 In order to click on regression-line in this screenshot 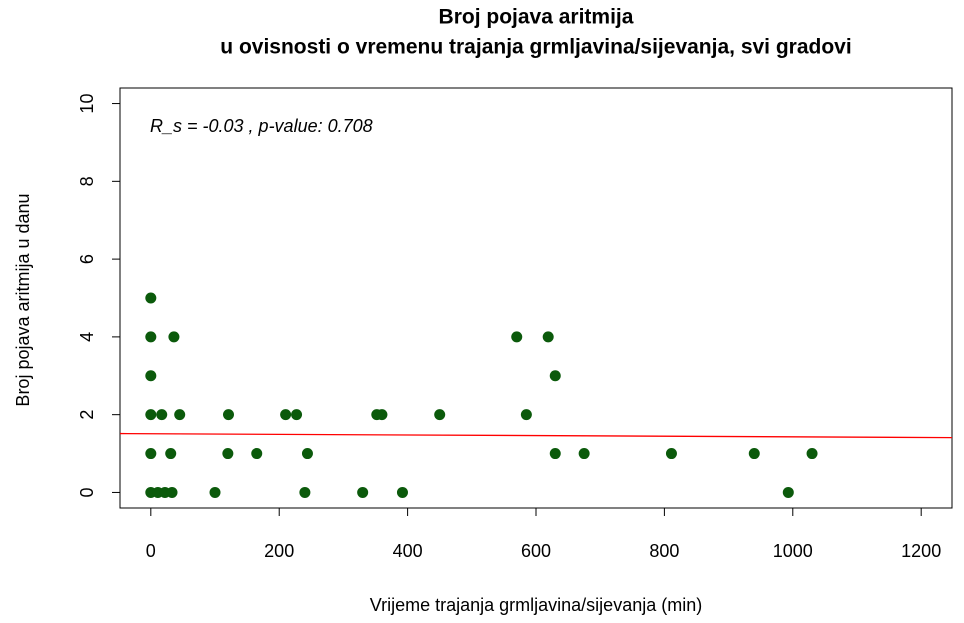, I will do `click(536, 435)`.